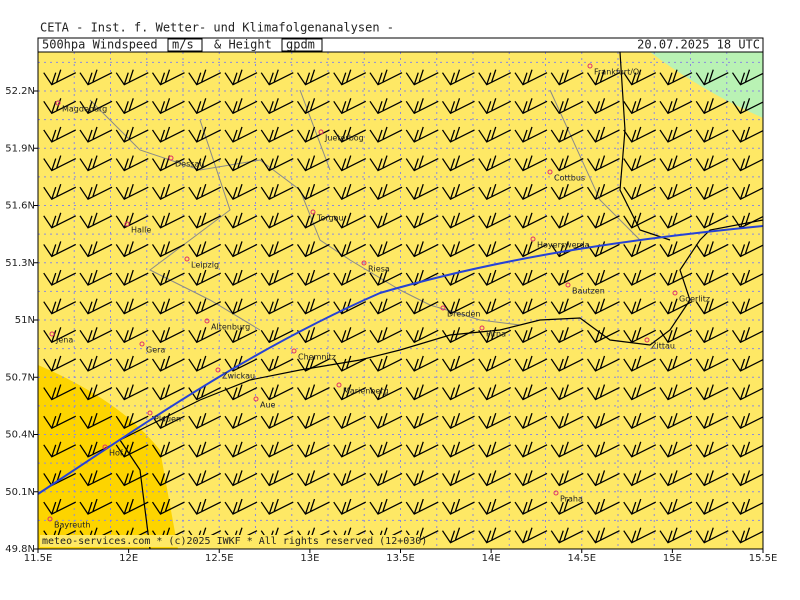 Image resolution: width=800 pixels, height=600 pixels. I want to click on lon-label: 15.5E, so click(763, 558).